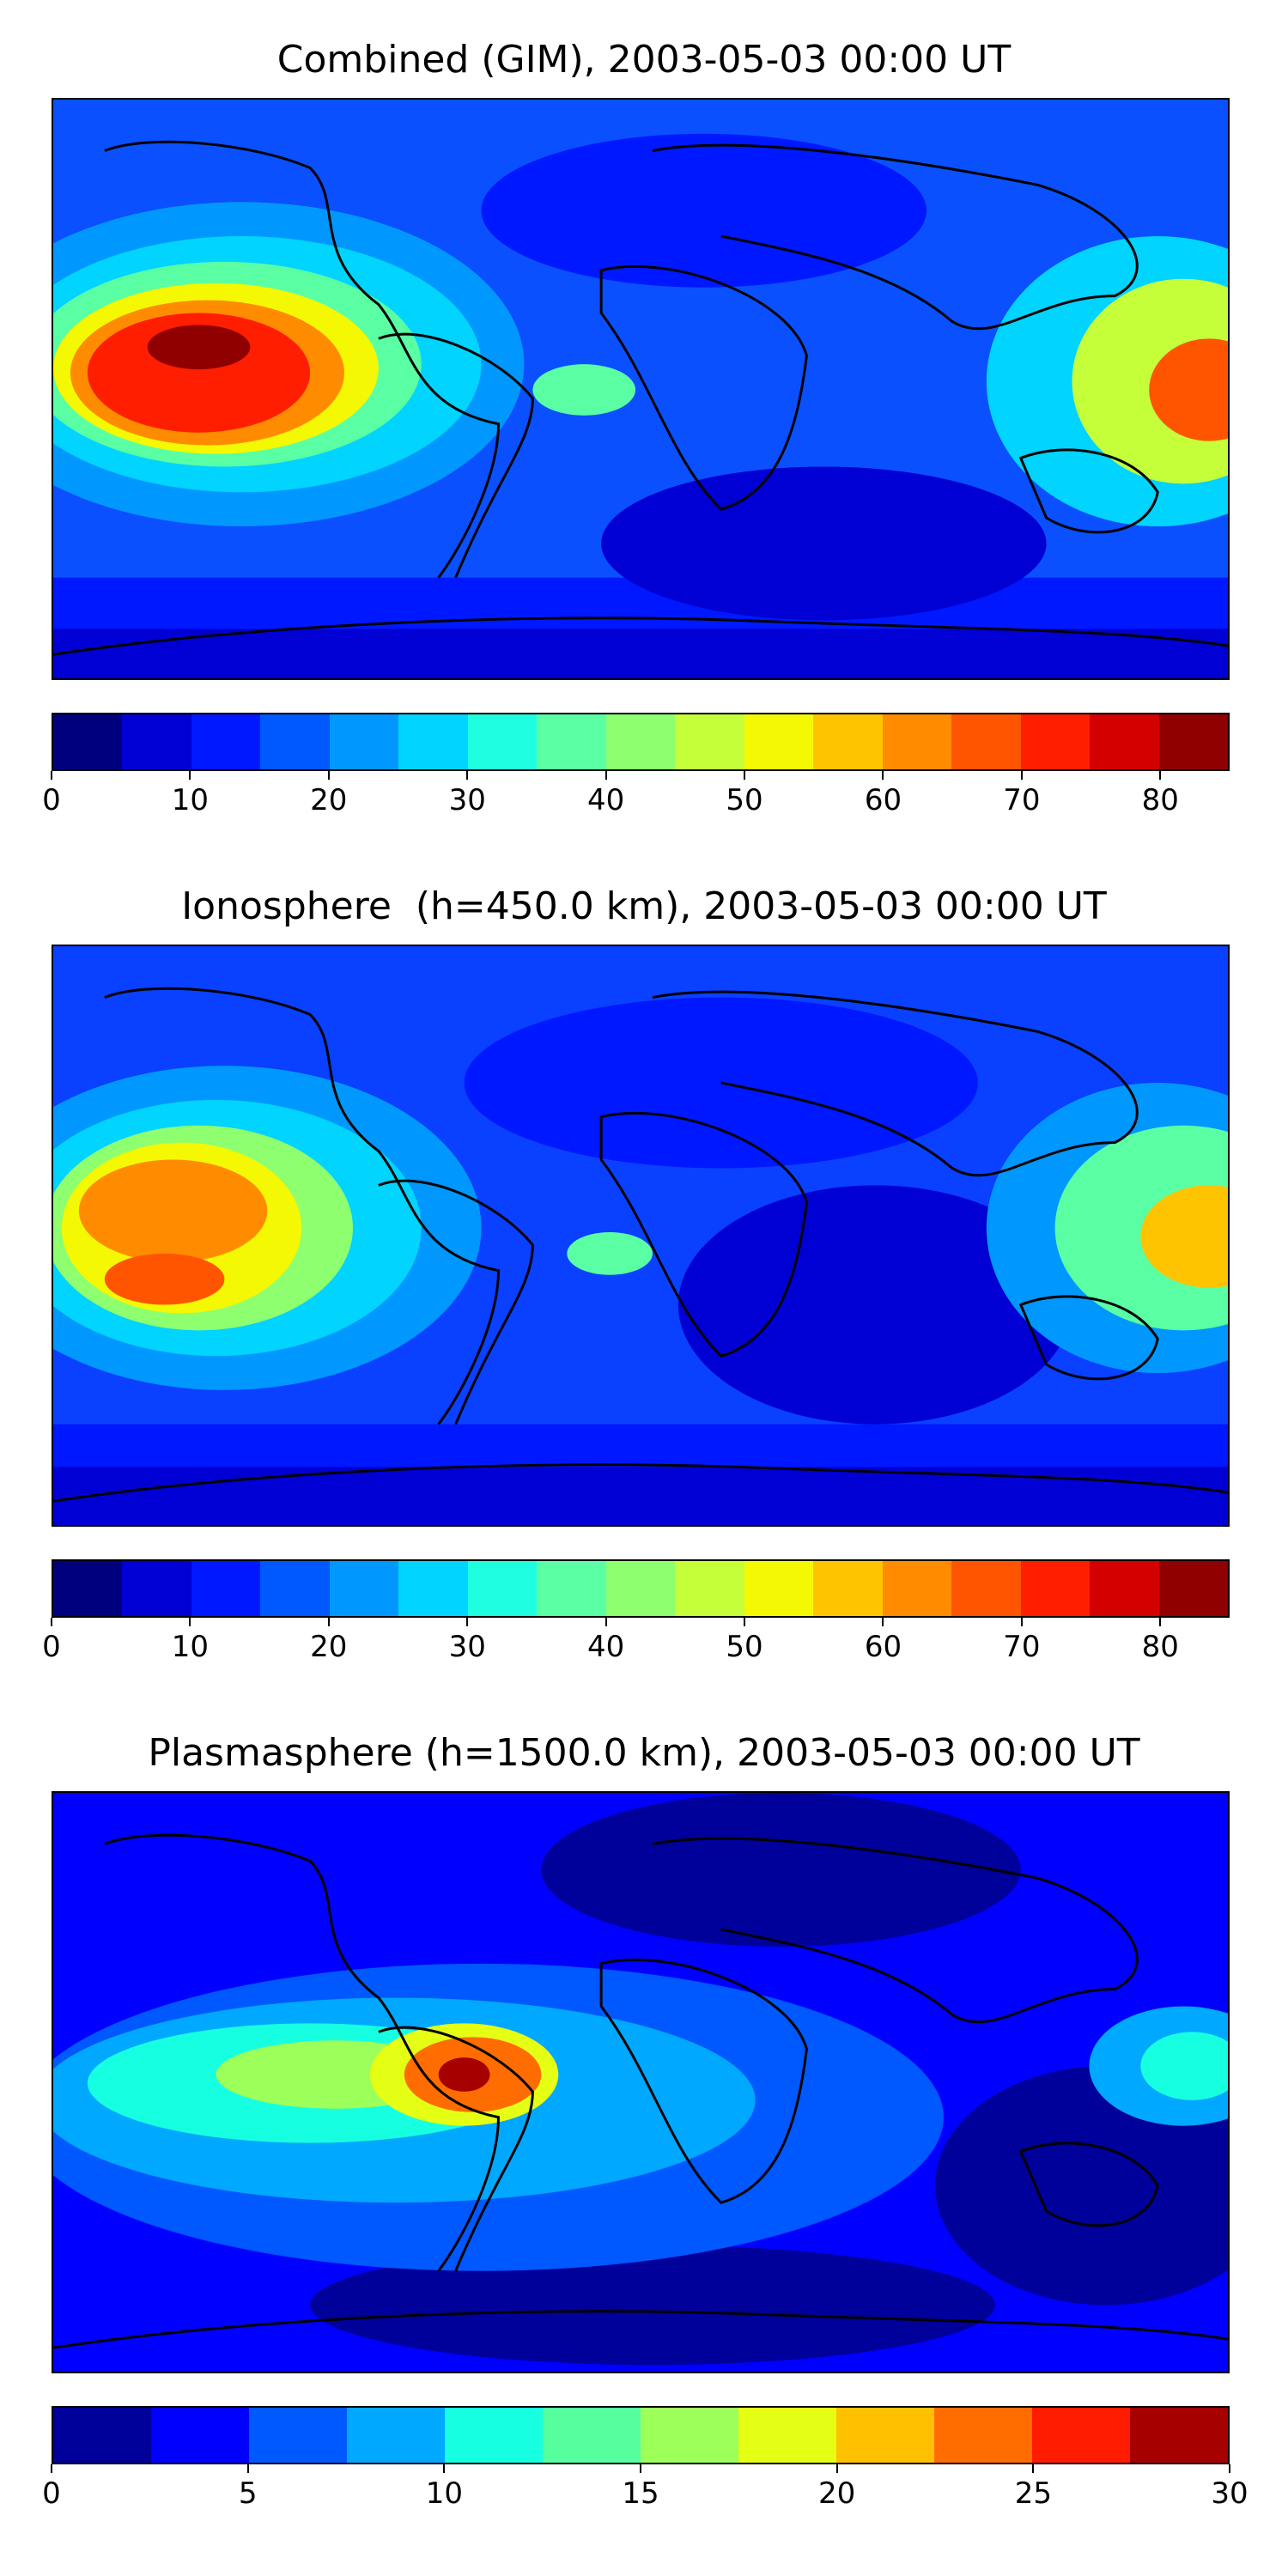 This screenshot has height=2576, width=1288. I want to click on colorbar-ionosphere, so click(641, 1588).